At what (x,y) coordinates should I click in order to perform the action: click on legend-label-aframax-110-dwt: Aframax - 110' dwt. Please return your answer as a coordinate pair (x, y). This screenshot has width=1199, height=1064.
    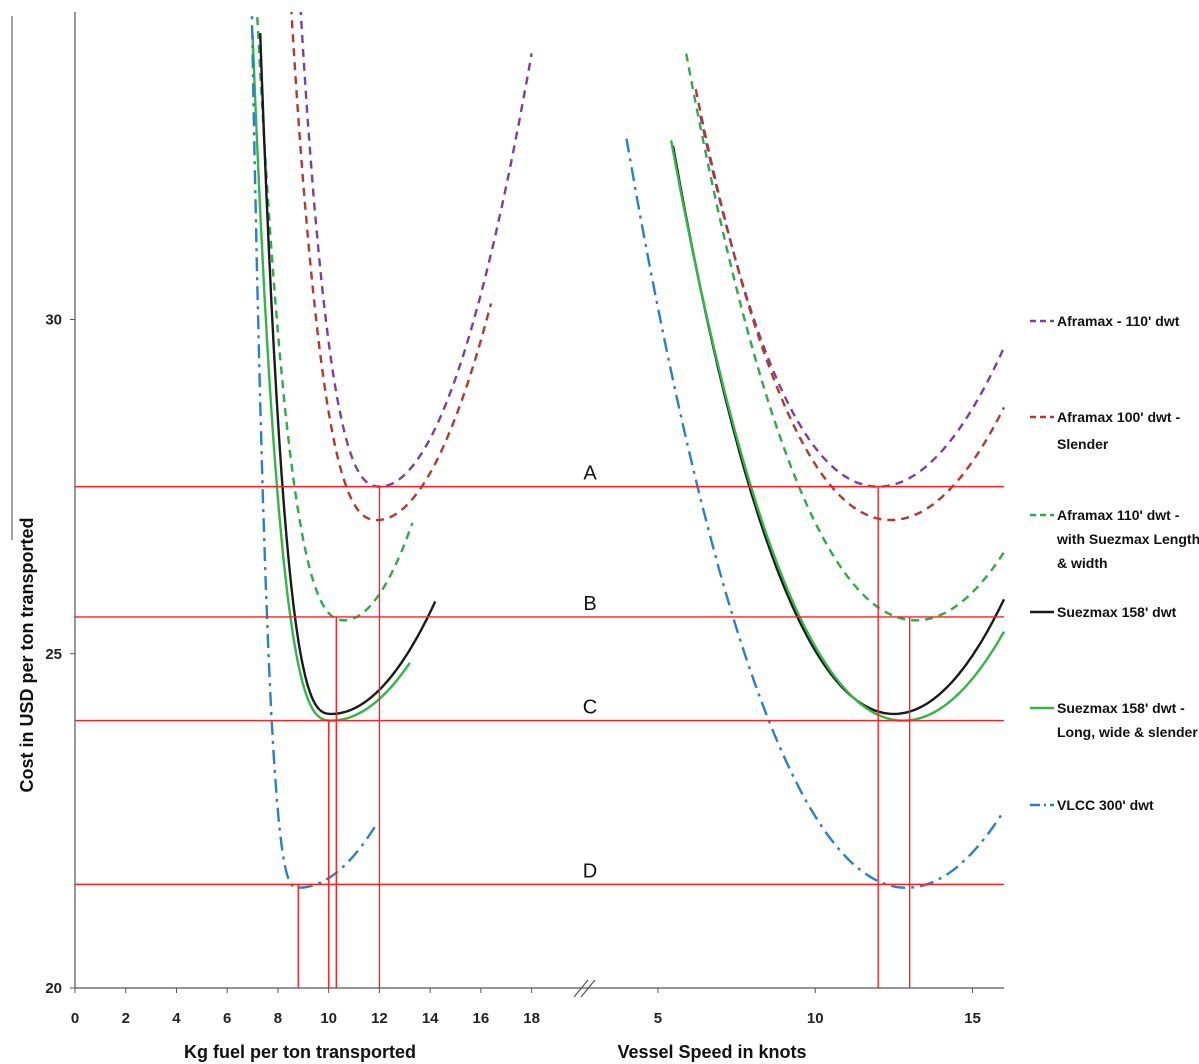
    Looking at the image, I should click on (1118, 321).